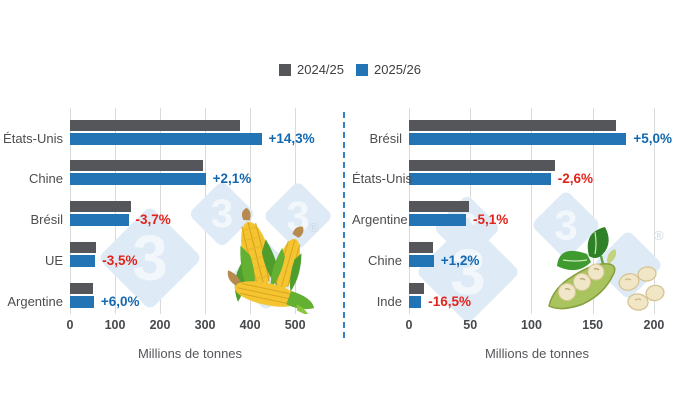 The height and width of the screenshot is (400, 700). What do you see at coordinates (285, 69) in the screenshot?
I see `legend-swatch-2024-25-icon` at bounding box center [285, 69].